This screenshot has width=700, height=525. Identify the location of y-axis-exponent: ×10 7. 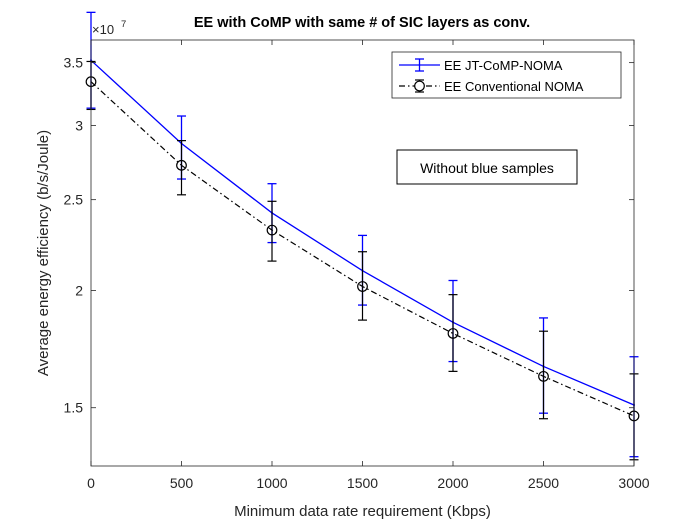
(109, 28).